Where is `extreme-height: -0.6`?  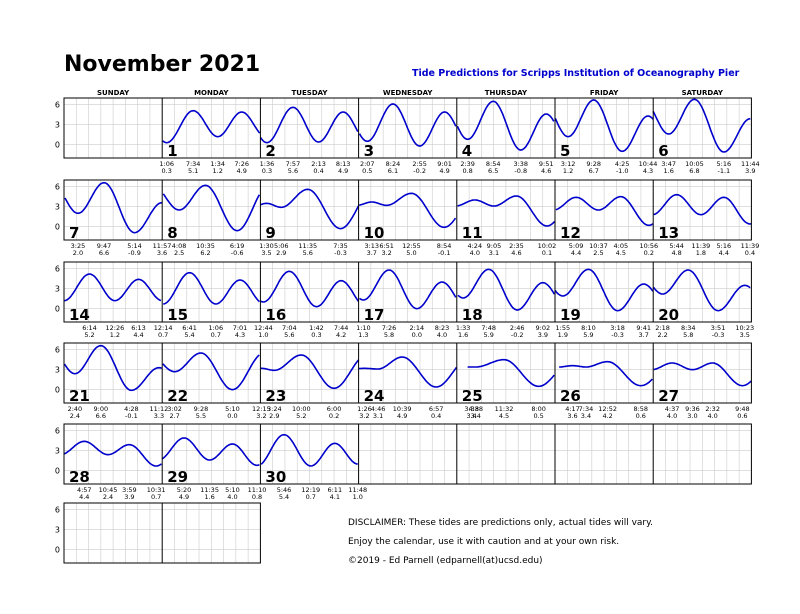
extreme-height: -0.6 is located at coordinates (237, 253).